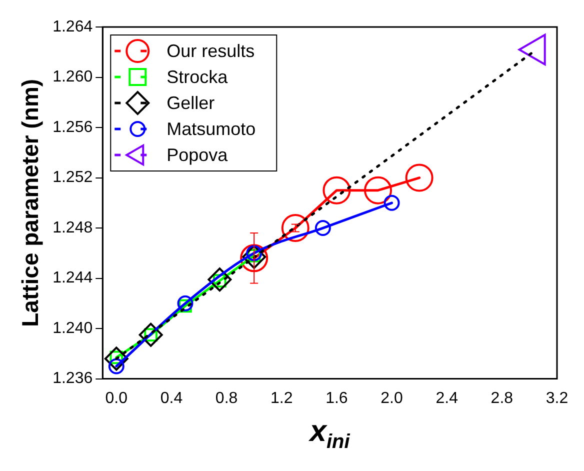 Image resolution: width=584 pixels, height=471 pixels. What do you see at coordinates (72, 77) in the screenshot?
I see `y-tick-label: 1.260` at bounding box center [72, 77].